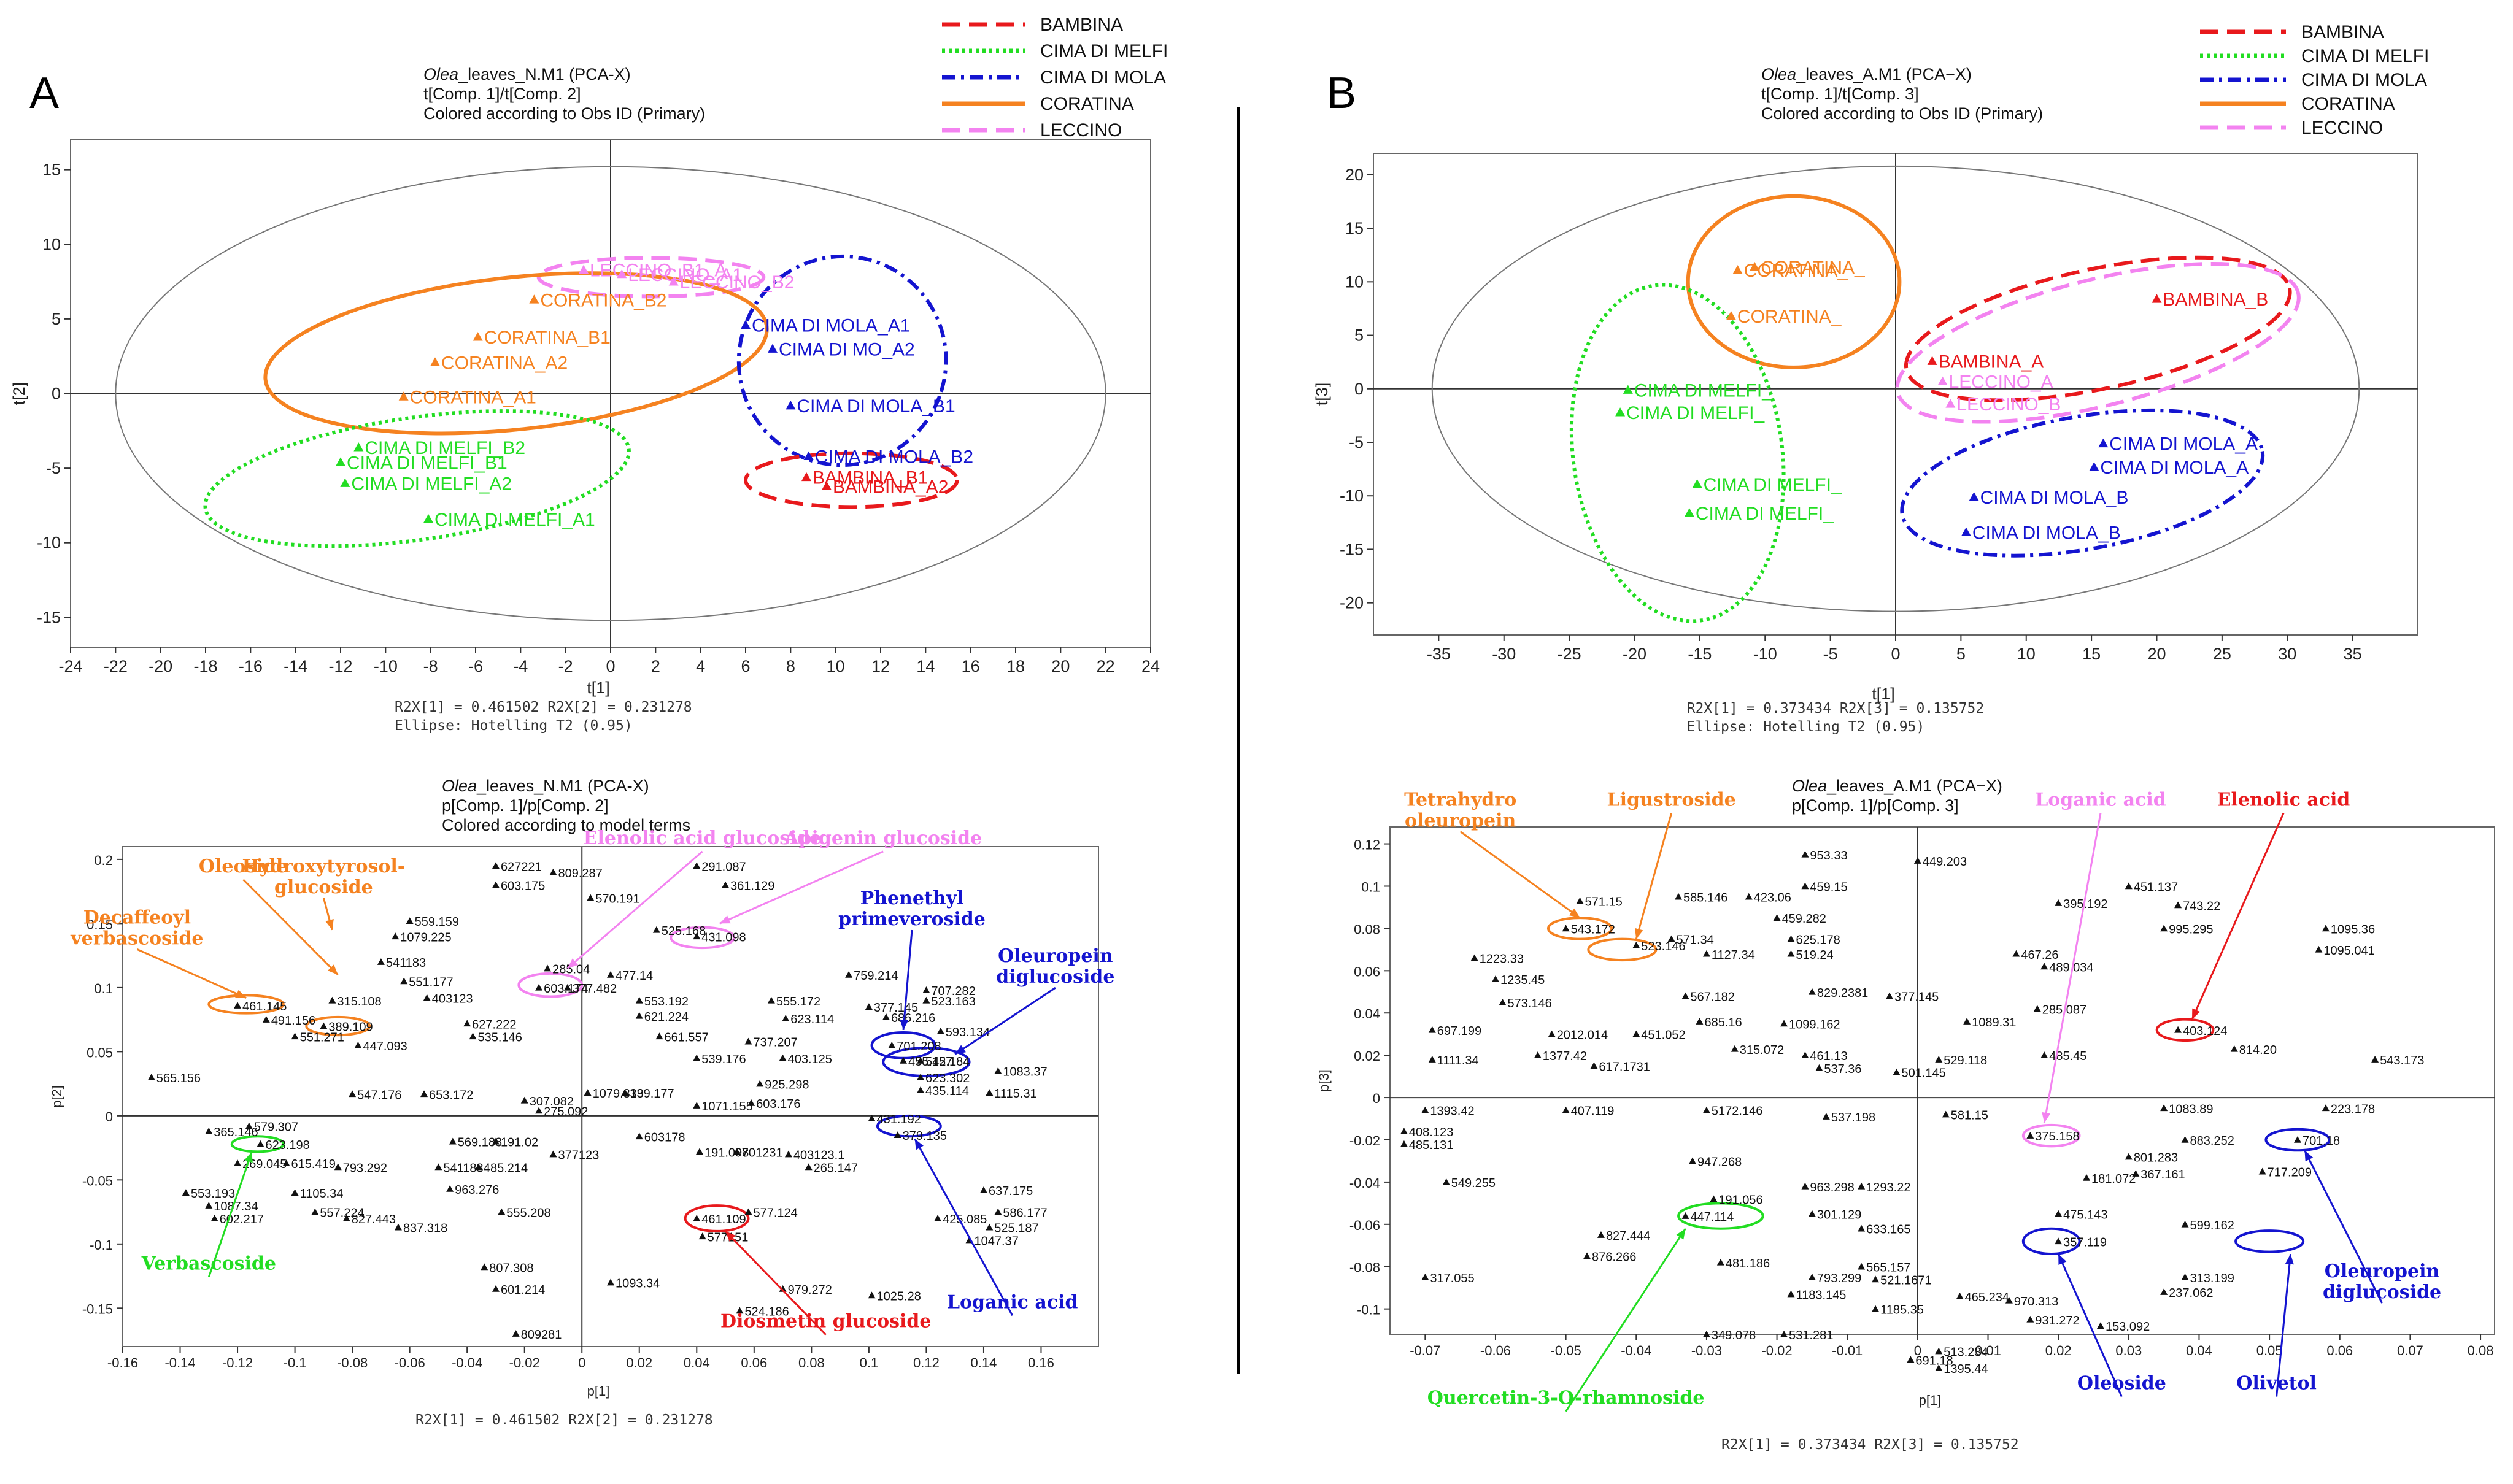  Describe the element at coordinates (137, 918) in the screenshot. I see `annotation-label: Decaffeoyl` at that location.